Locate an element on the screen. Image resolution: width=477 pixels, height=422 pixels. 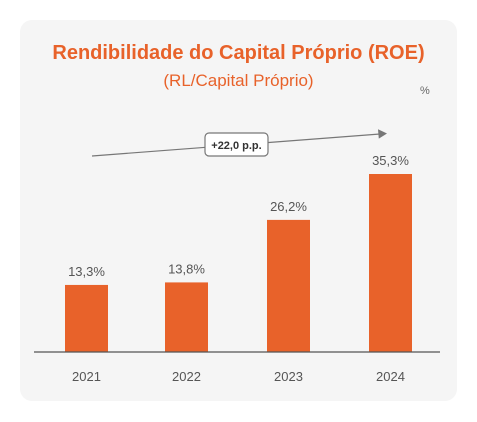
x-tick-label-2021: 2021 is located at coordinates (86, 376).